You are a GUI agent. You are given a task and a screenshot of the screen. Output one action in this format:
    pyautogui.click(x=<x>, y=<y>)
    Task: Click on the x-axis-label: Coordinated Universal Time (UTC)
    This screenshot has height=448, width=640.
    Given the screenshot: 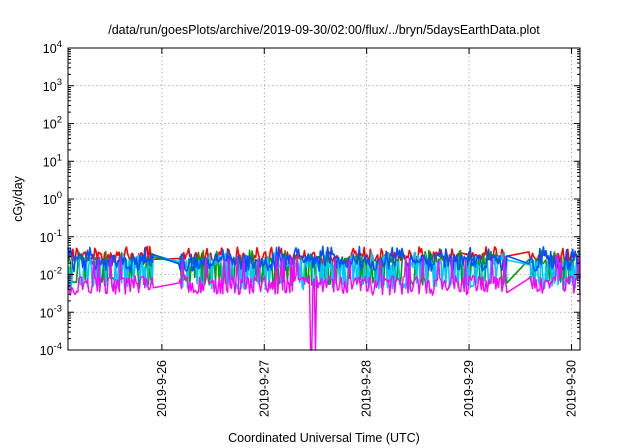 What is the action you would take?
    pyautogui.click(x=324, y=438)
    